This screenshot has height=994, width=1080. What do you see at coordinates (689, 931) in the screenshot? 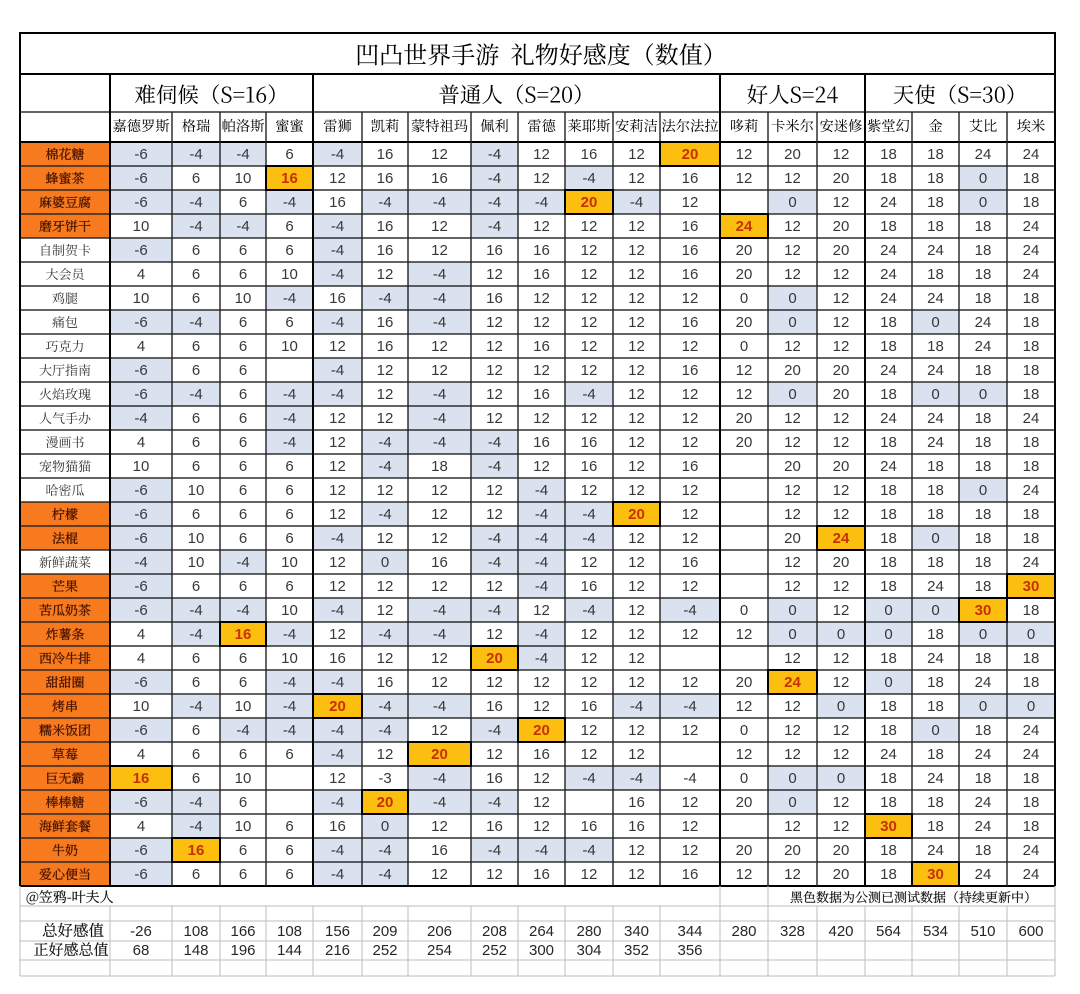
I see `svg-text: 344` at bounding box center [689, 931].